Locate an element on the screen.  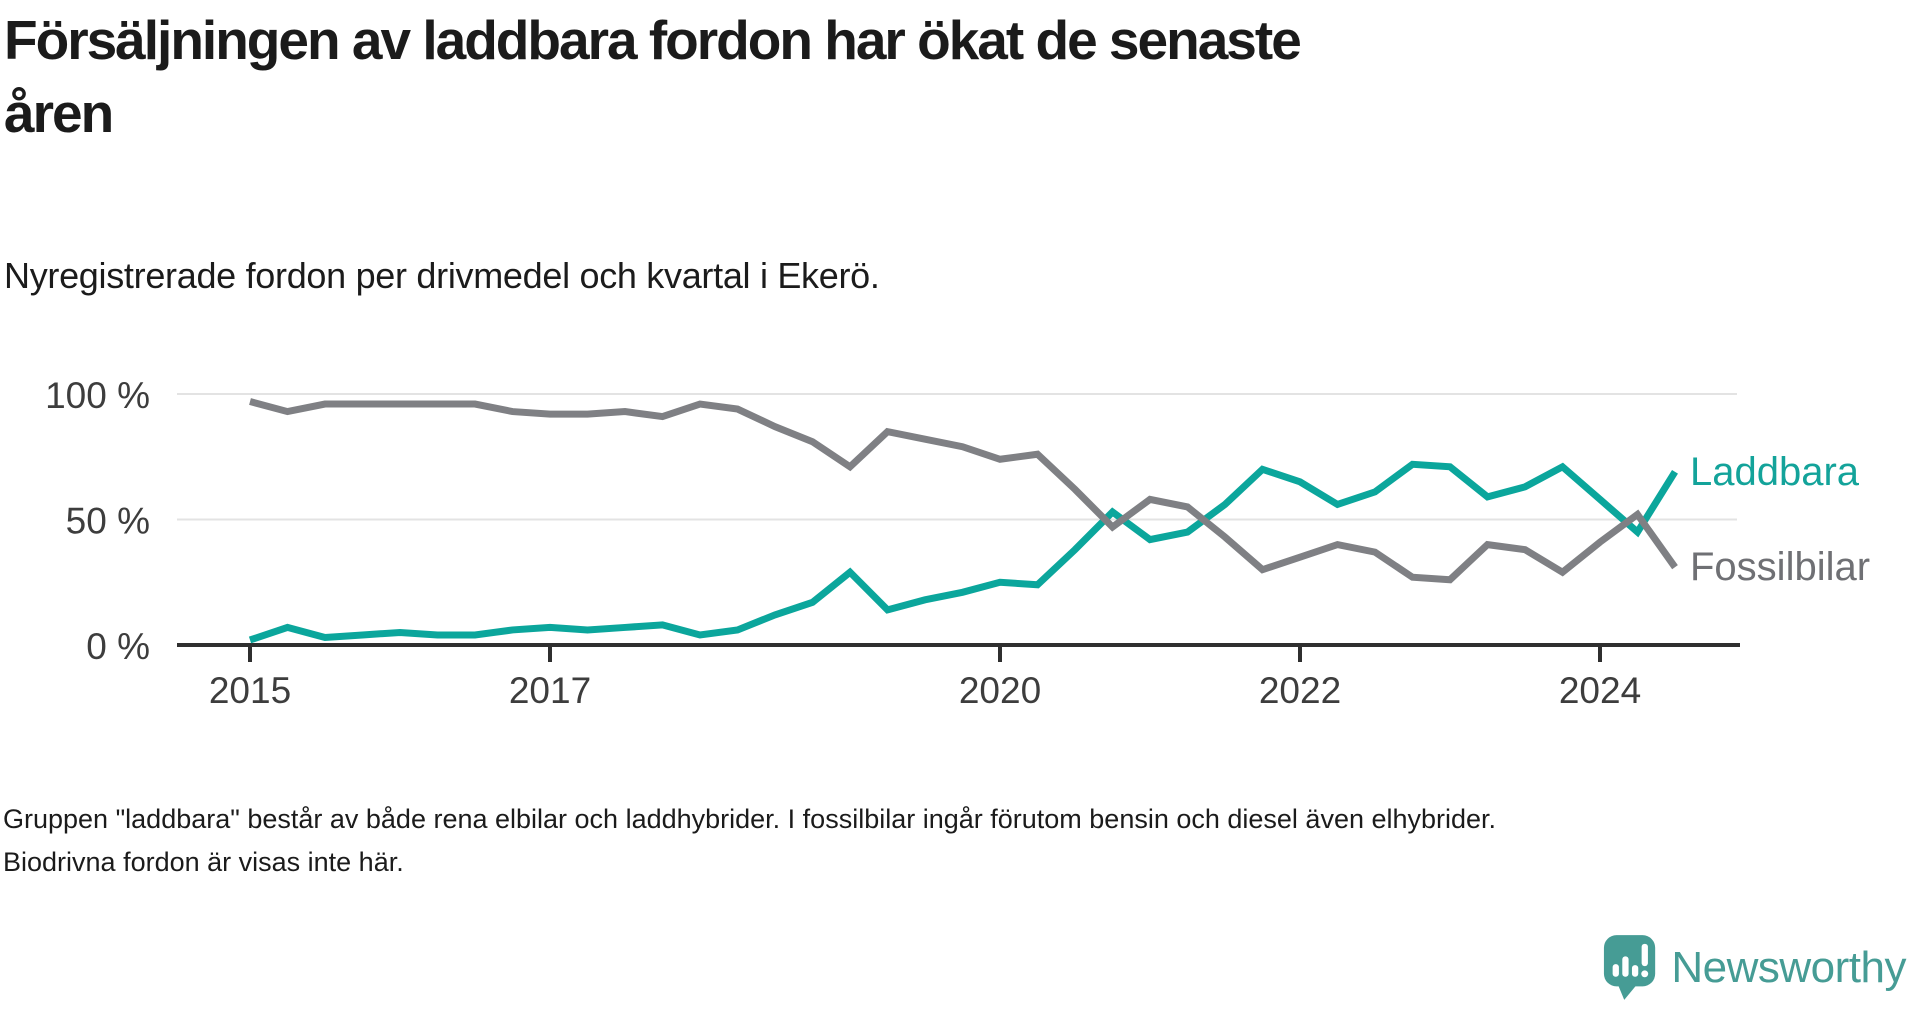
y-axis-label-100: 100 % is located at coordinates (97, 395).